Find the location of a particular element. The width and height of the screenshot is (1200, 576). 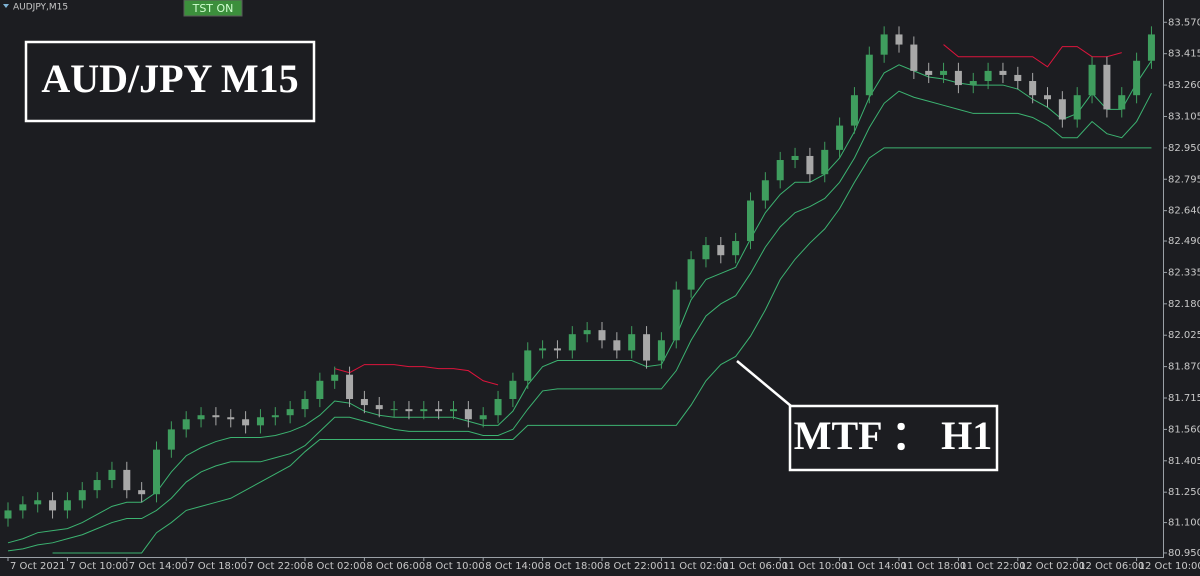

y-tick-label: 83.105 is located at coordinates (1184, 116).